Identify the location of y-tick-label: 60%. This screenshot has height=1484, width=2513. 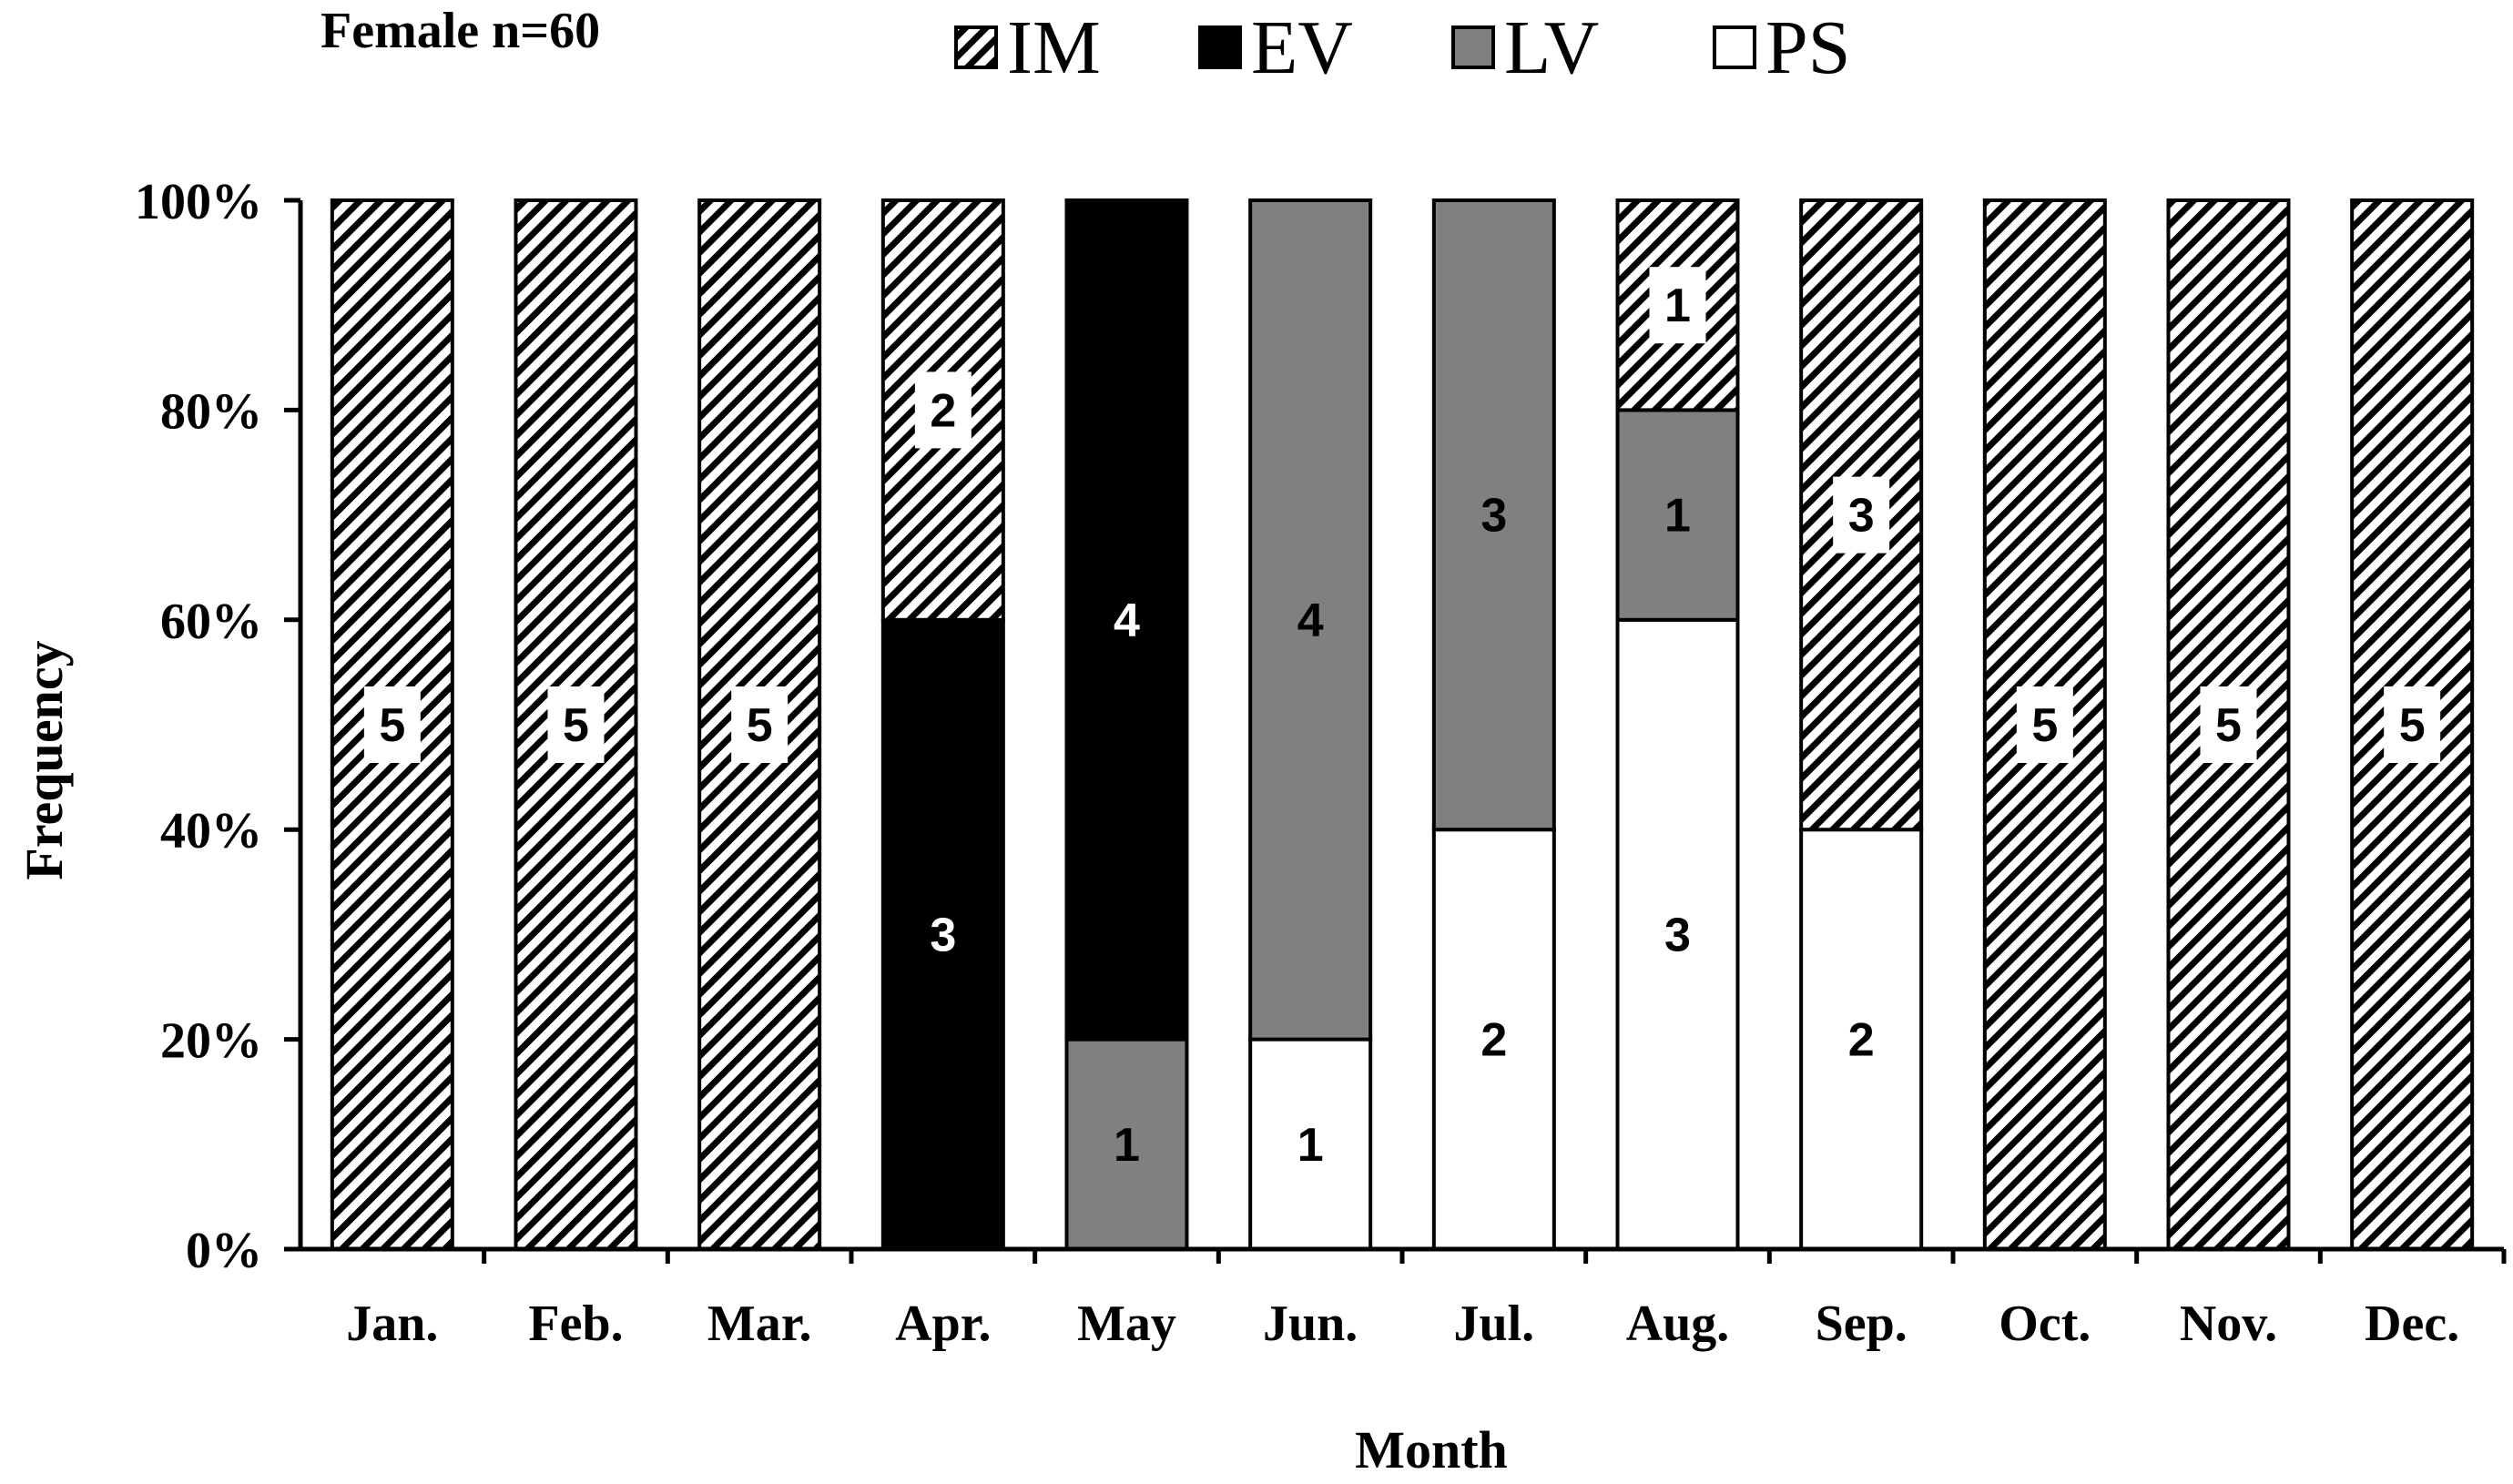
(211, 622).